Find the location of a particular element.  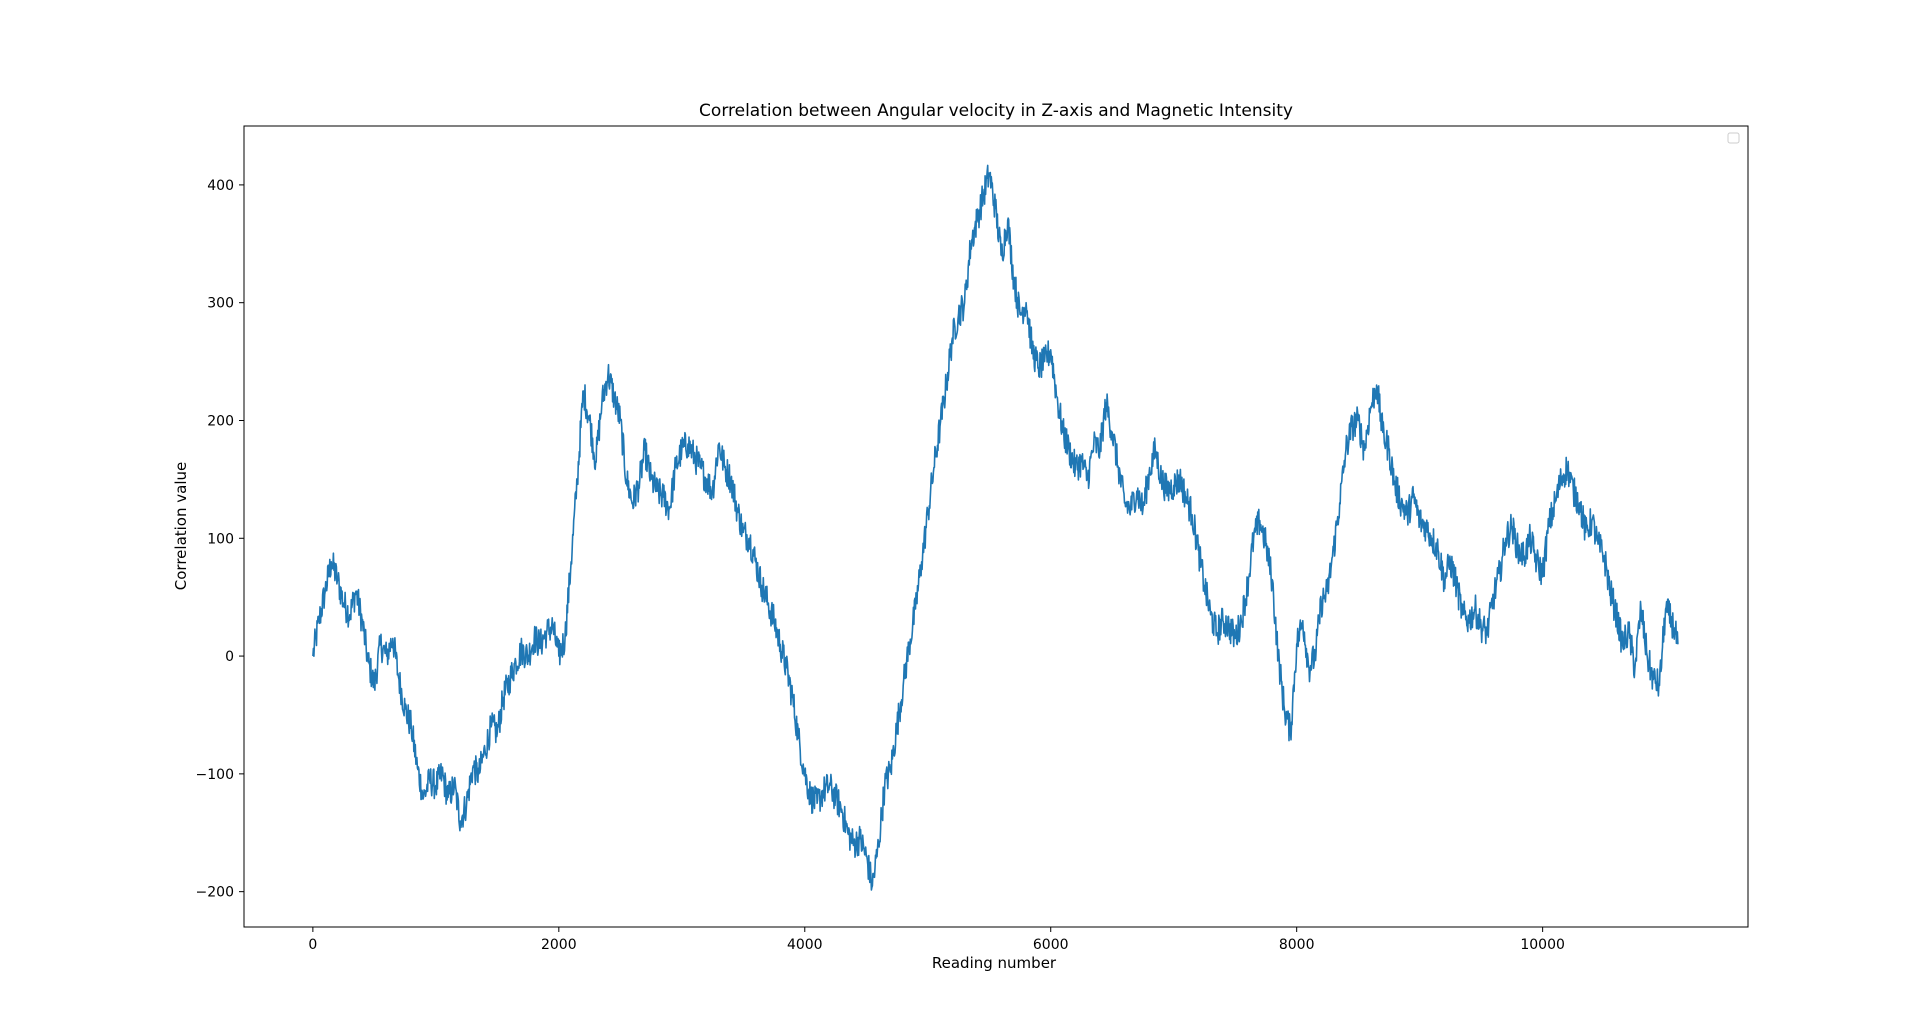

x-tick-label: 8000 is located at coordinates (1297, 945).